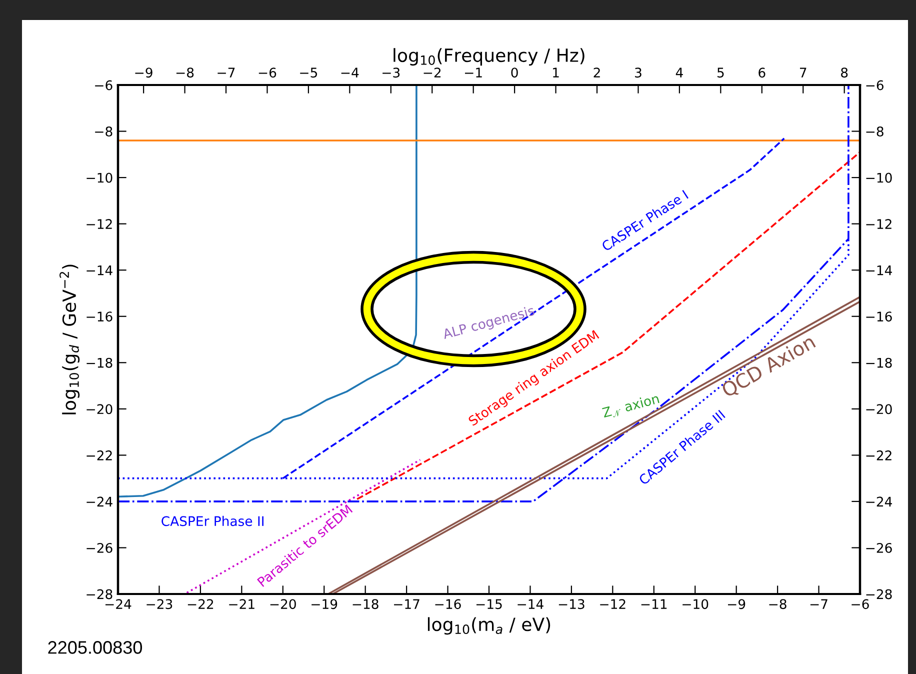 The width and height of the screenshot is (916, 674). Describe the element at coordinates (118, 604) in the screenshot. I see `x-tick-label: −24` at that location.